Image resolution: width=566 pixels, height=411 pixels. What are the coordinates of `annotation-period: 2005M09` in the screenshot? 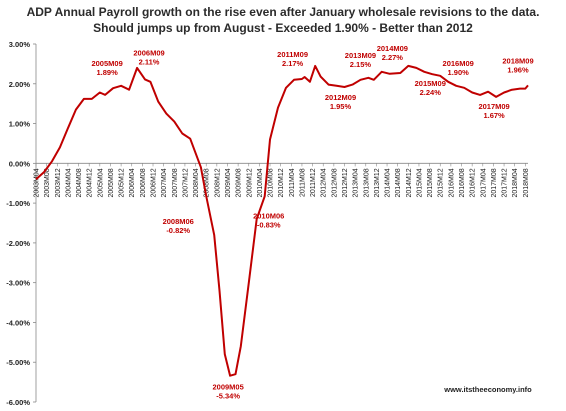 It's located at (106, 63).